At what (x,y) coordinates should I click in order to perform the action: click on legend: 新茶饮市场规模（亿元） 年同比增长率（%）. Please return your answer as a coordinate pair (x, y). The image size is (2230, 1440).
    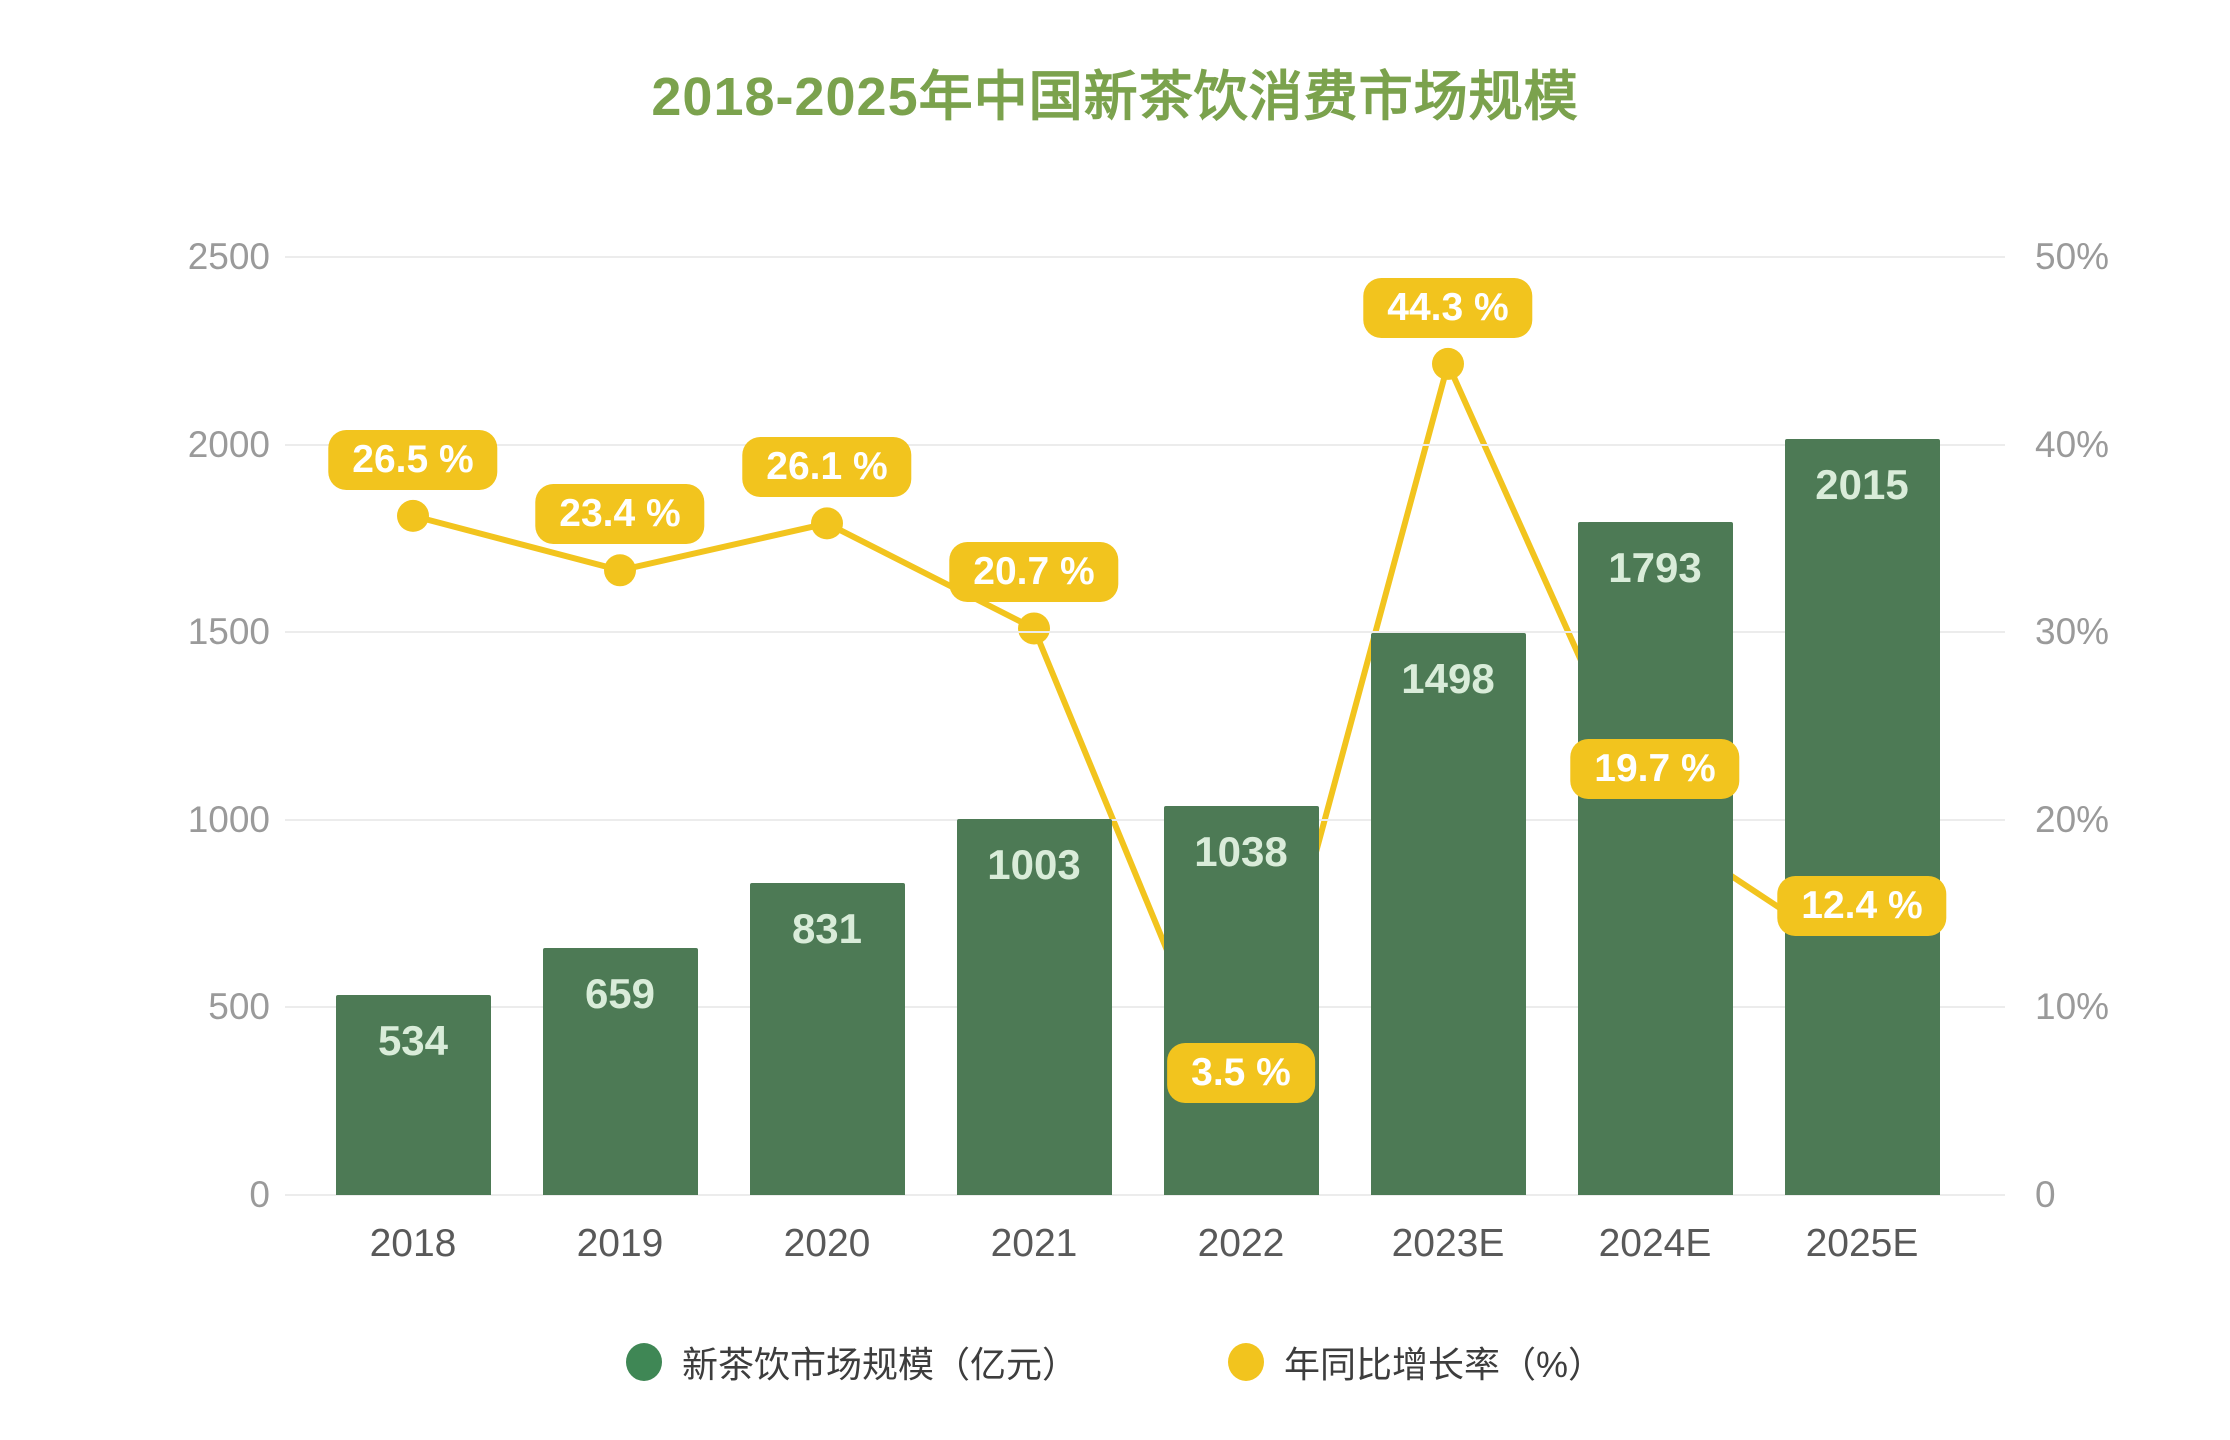
    Looking at the image, I should click on (1115, 1362).